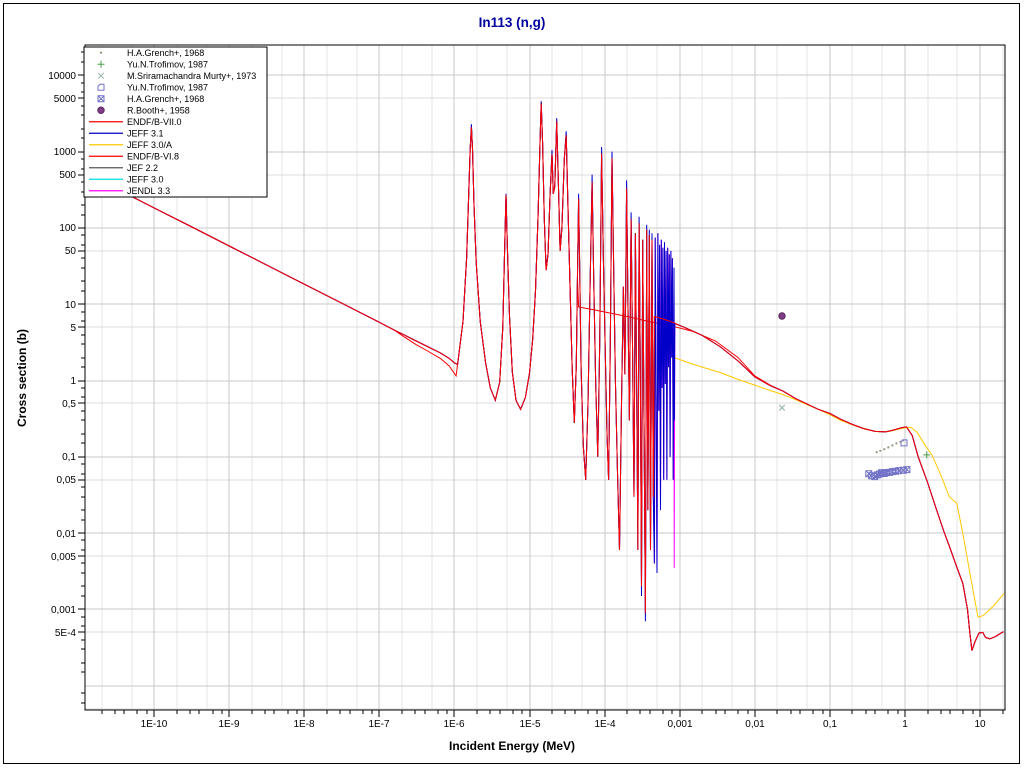 The width and height of the screenshot is (1024, 768). I want to click on y-tick-label: 0,05, so click(67, 480).